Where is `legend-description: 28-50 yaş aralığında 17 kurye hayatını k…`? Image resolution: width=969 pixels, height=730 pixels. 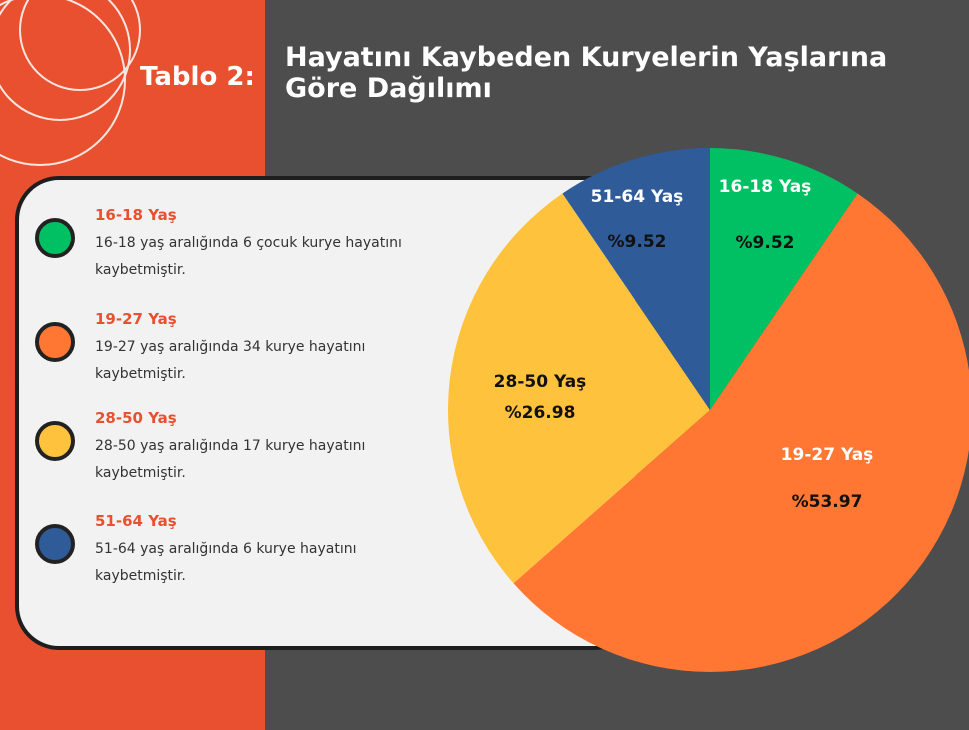
legend-description: 28-50 yaş aralığında 17 kurye hayatını k… is located at coordinates (230, 459).